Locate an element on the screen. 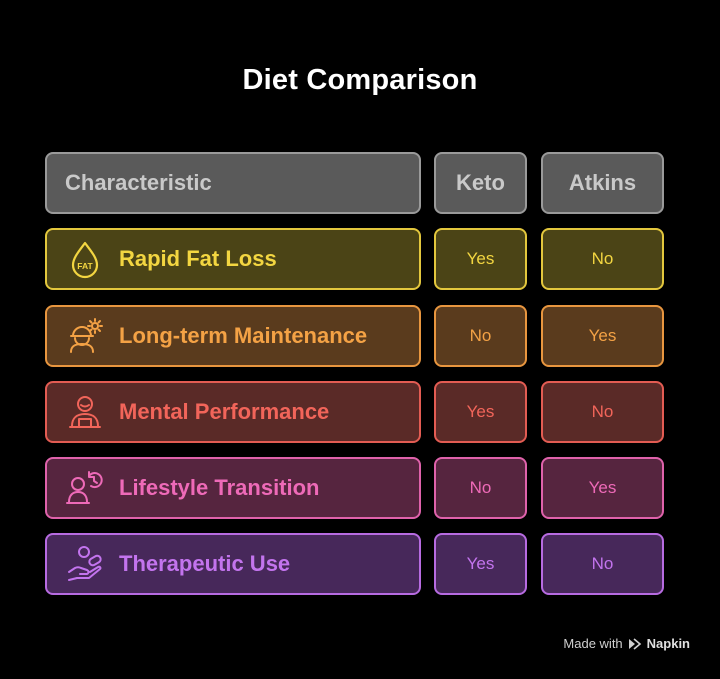 The width and height of the screenshot is (720, 679). hand-pill-icon is located at coordinates (85, 563).